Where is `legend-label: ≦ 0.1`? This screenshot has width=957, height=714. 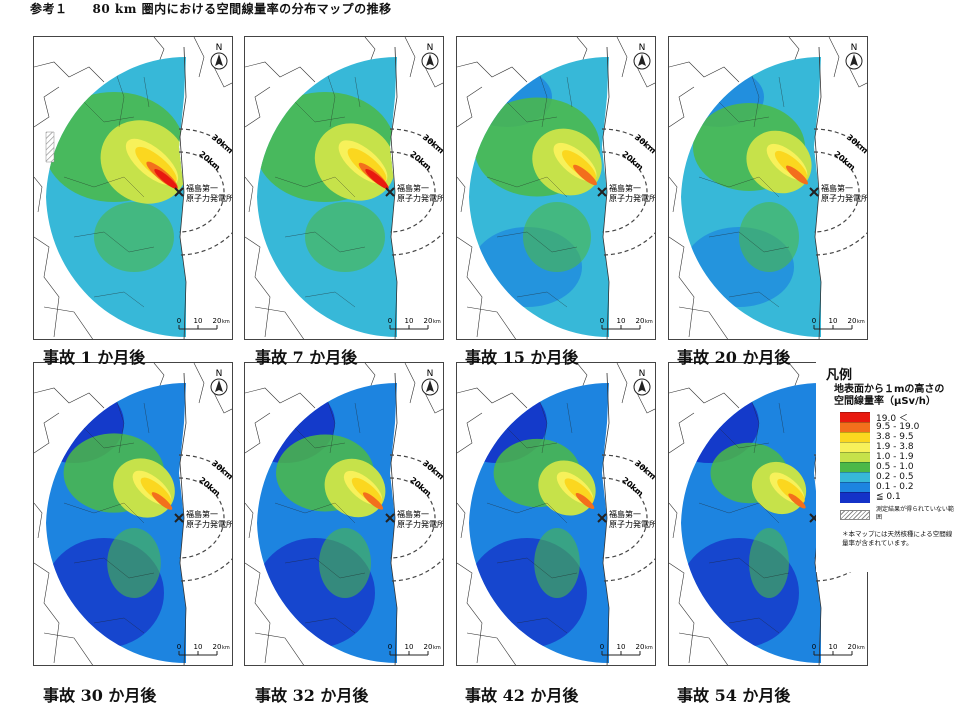 legend-label: ≦ 0.1 is located at coordinates (888, 497).